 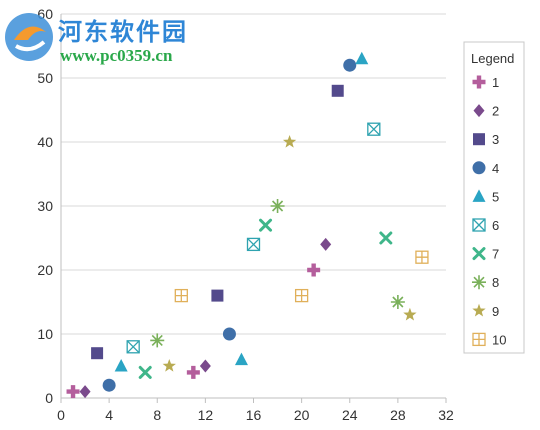 What do you see at coordinates (495, 139) in the screenshot?
I see `legend-label: 3` at bounding box center [495, 139].